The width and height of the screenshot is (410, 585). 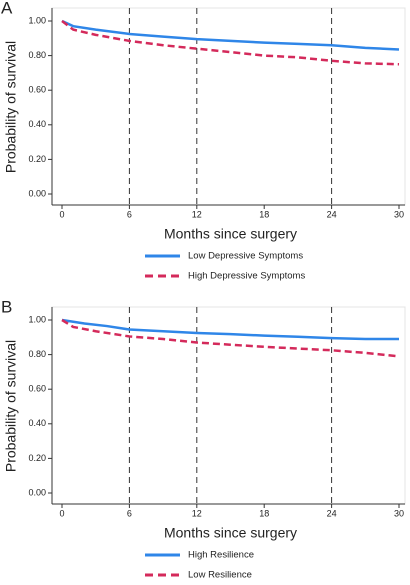 What do you see at coordinates (246, 276) in the screenshot?
I see `legend-label: High Depressive Symptoms` at bounding box center [246, 276].